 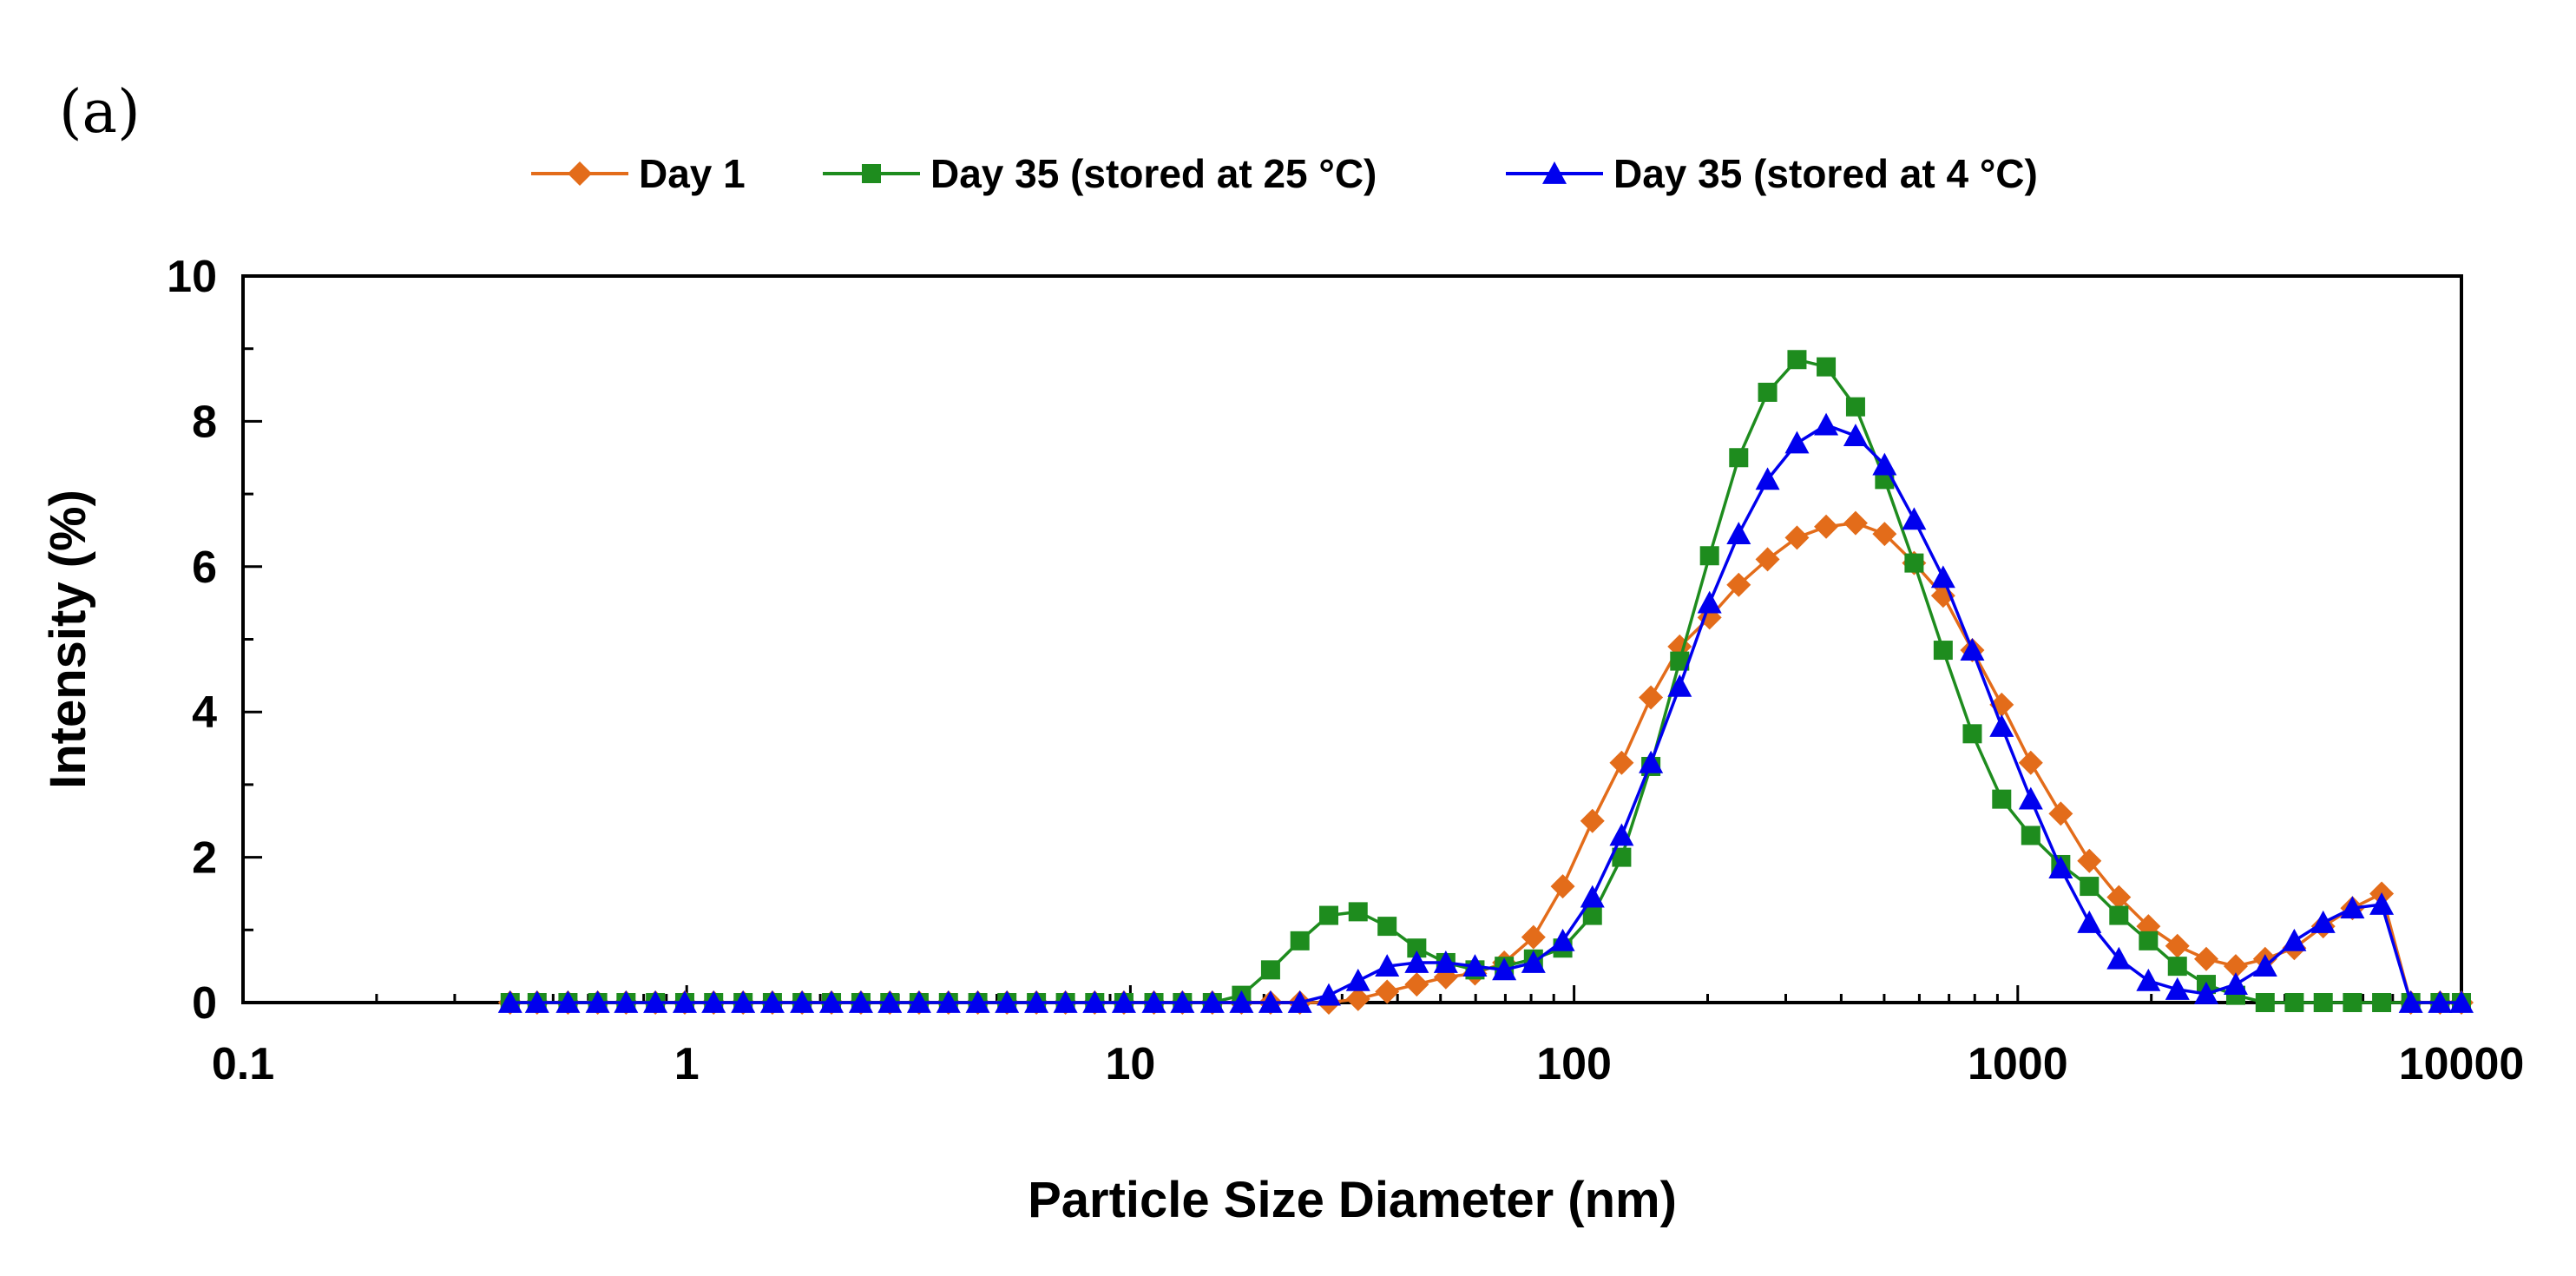 I want to click on x-tick-label: 10000, so click(x=2462, y=1064).